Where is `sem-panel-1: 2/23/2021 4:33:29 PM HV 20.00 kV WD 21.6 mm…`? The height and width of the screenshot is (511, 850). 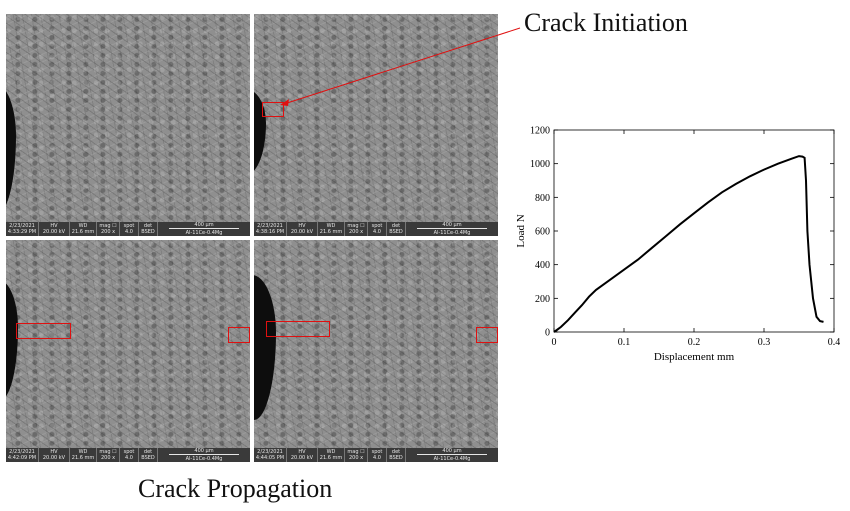
sem-panel-1: 2/23/2021 4:33:29 PM HV 20.00 kV WD 21.6 mm… is located at coordinates (128, 125).